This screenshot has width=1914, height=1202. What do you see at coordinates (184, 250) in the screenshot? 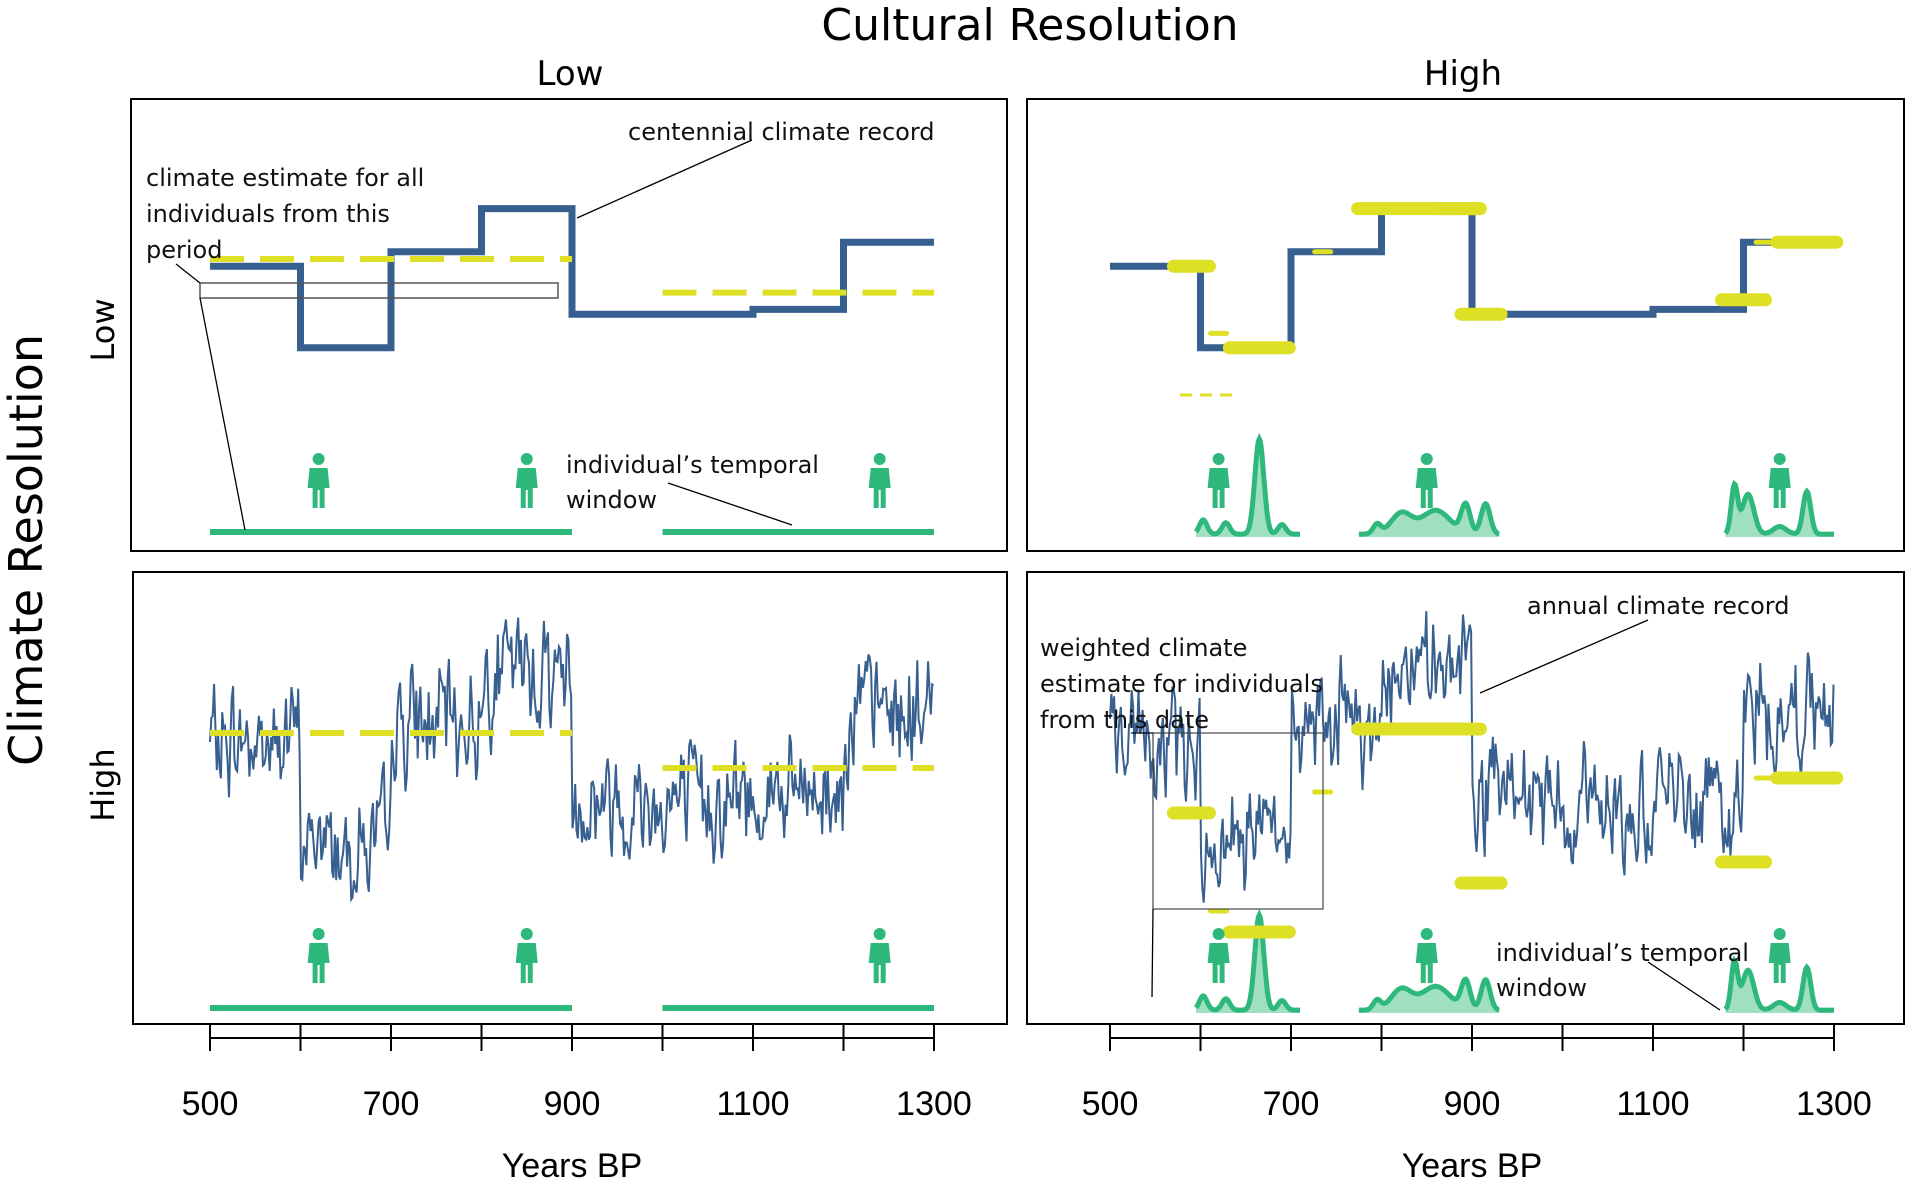
I see `annotation-estimate-line-3: period` at bounding box center [184, 250].